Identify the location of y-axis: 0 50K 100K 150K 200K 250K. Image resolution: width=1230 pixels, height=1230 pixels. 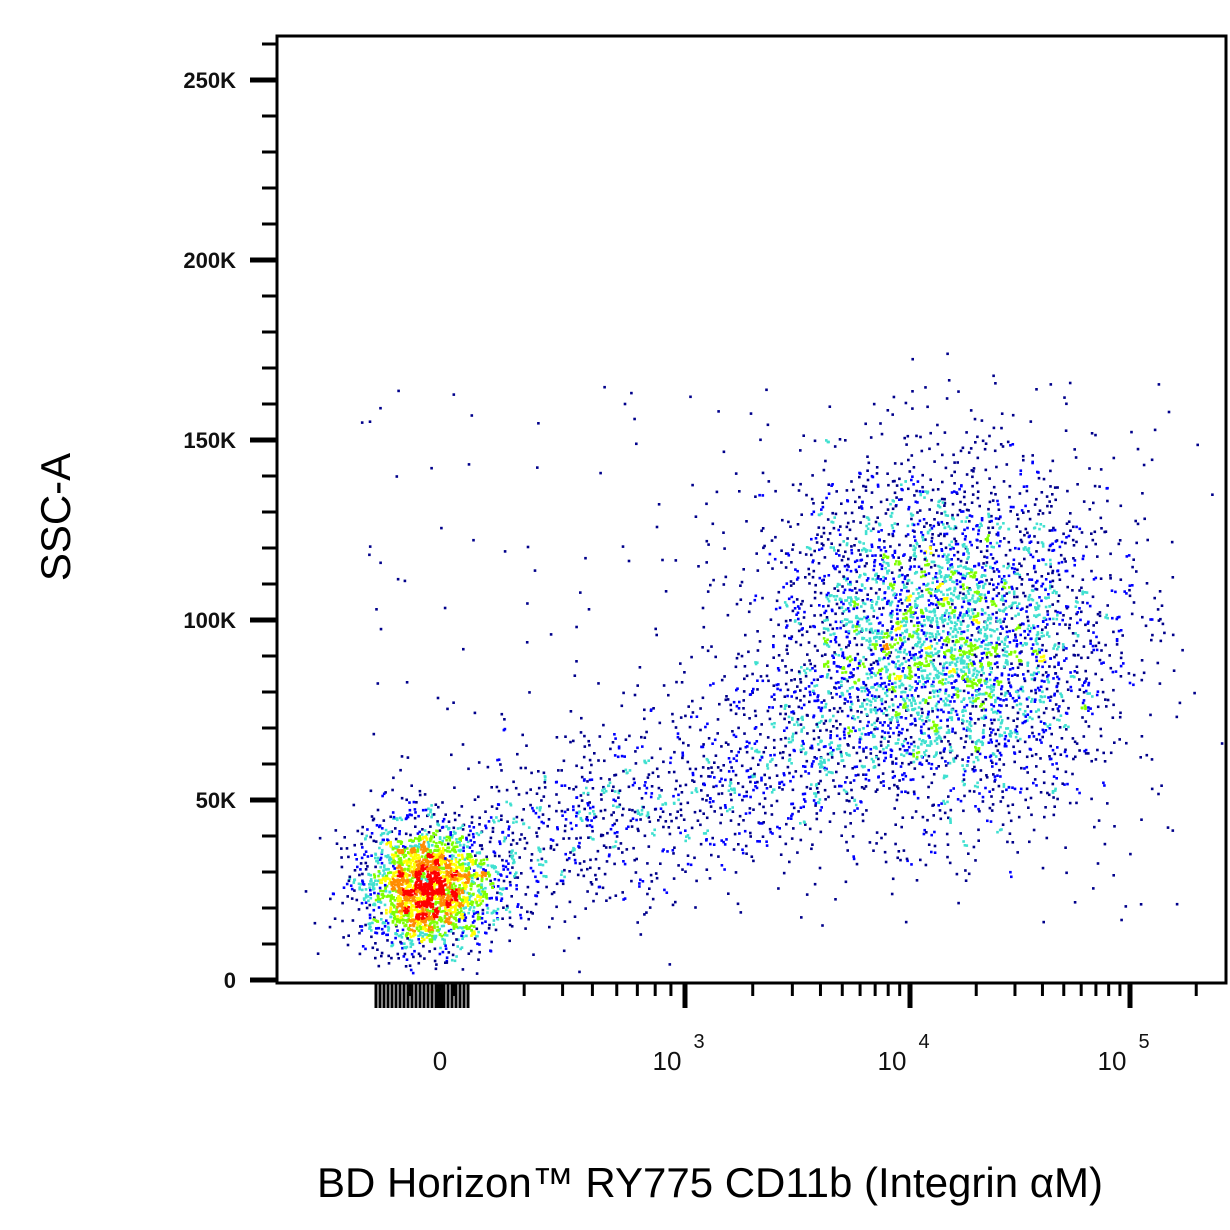
(230, 517).